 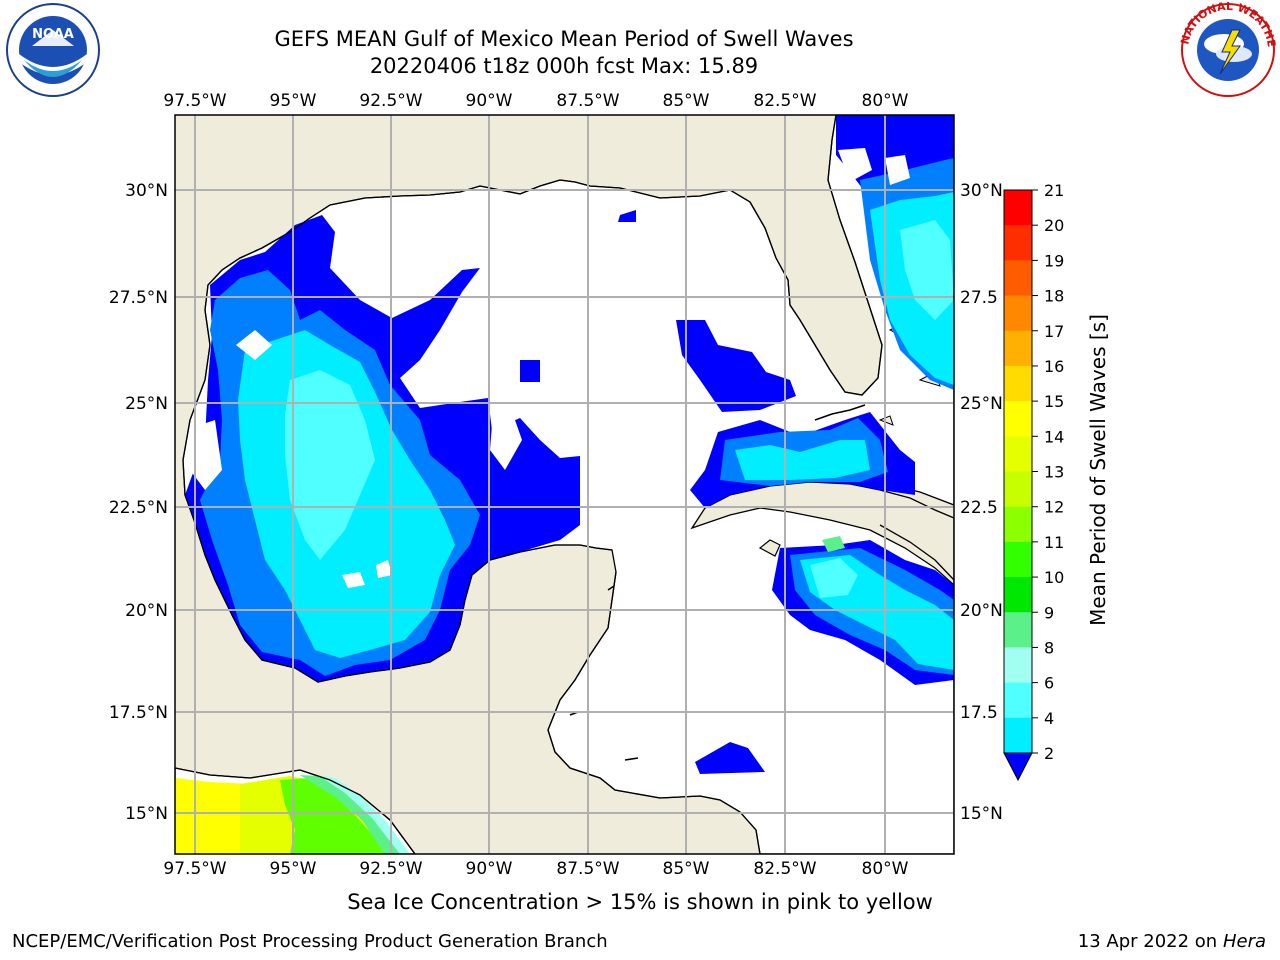 What do you see at coordinates (1054, 472) in the screenshot?
I see `colorbar-tick-label: 13` at bounding box center [1054, 472].